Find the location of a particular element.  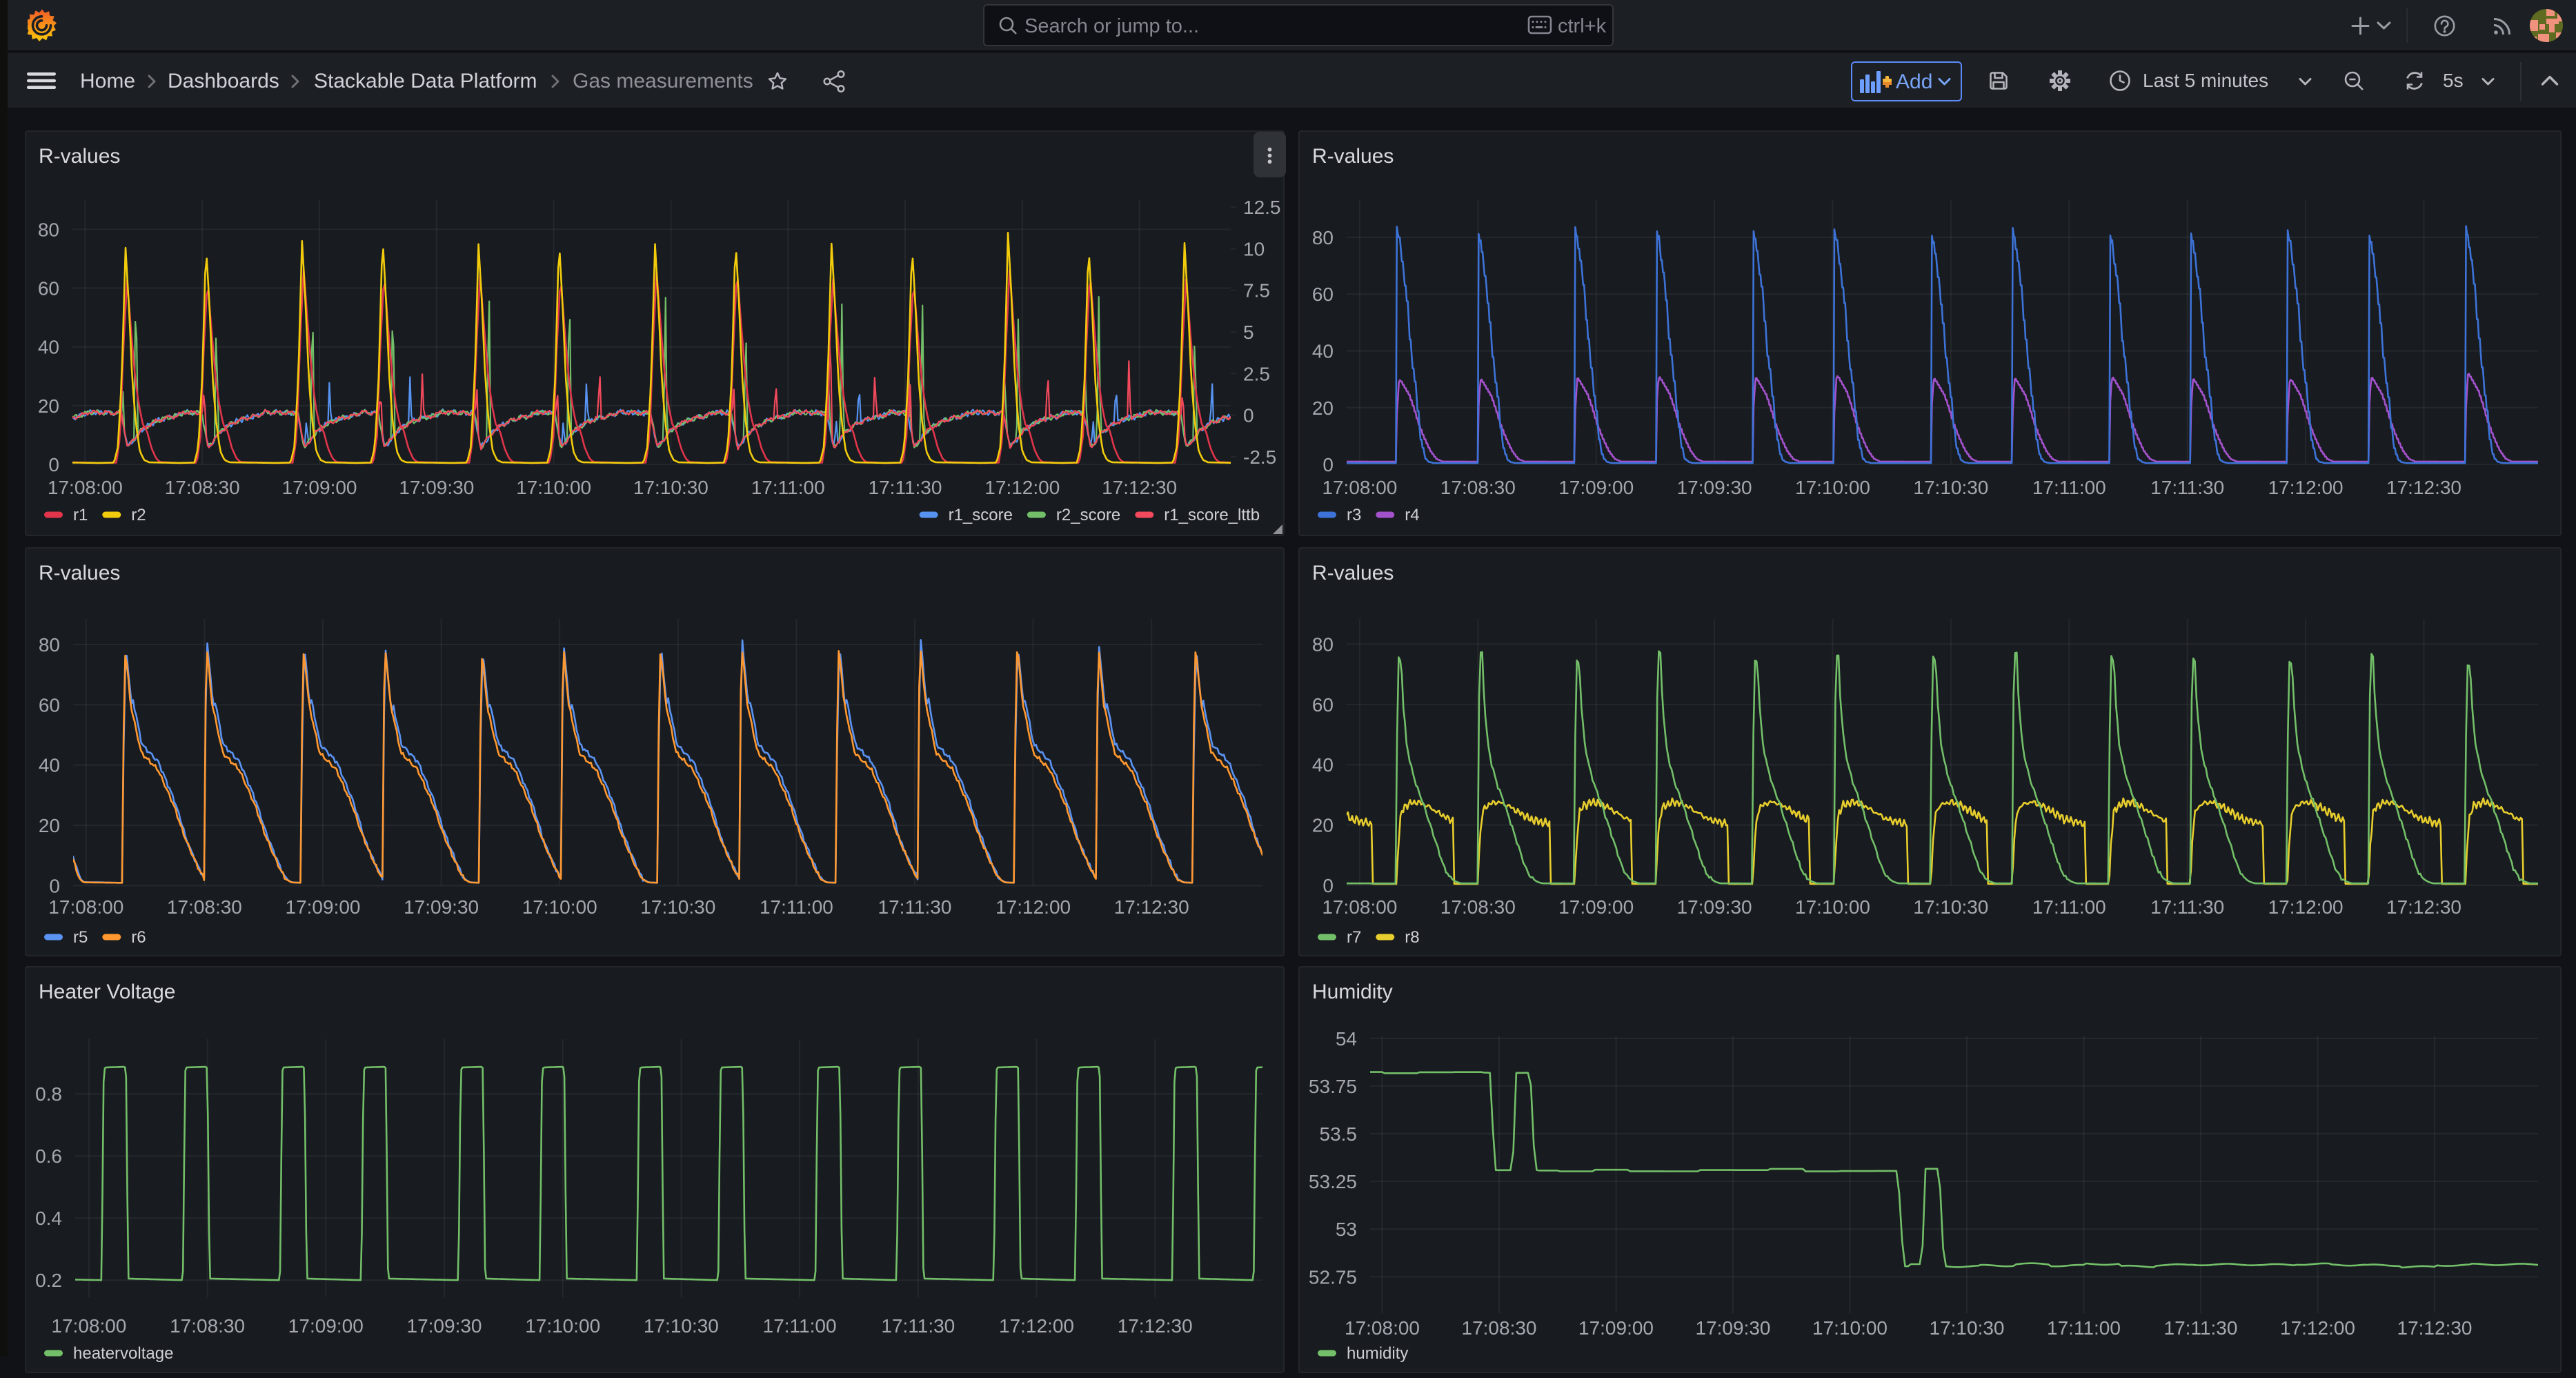

svg-text: -2.5 is located at coordinates (1259, 457).